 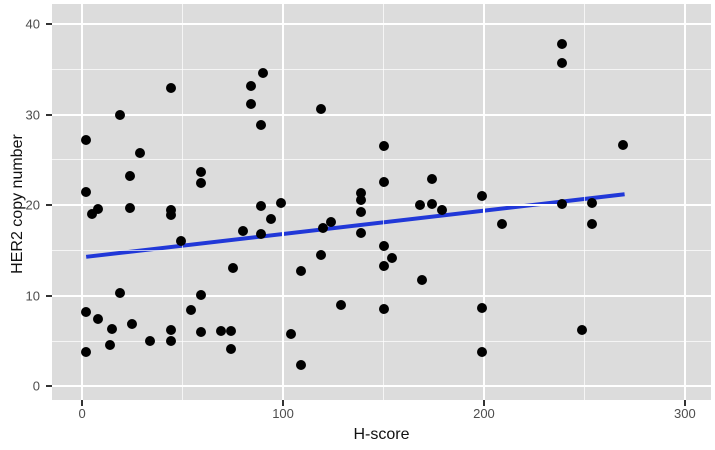 I want to click on y-tick-label: 0, so click(x=36, y=386).